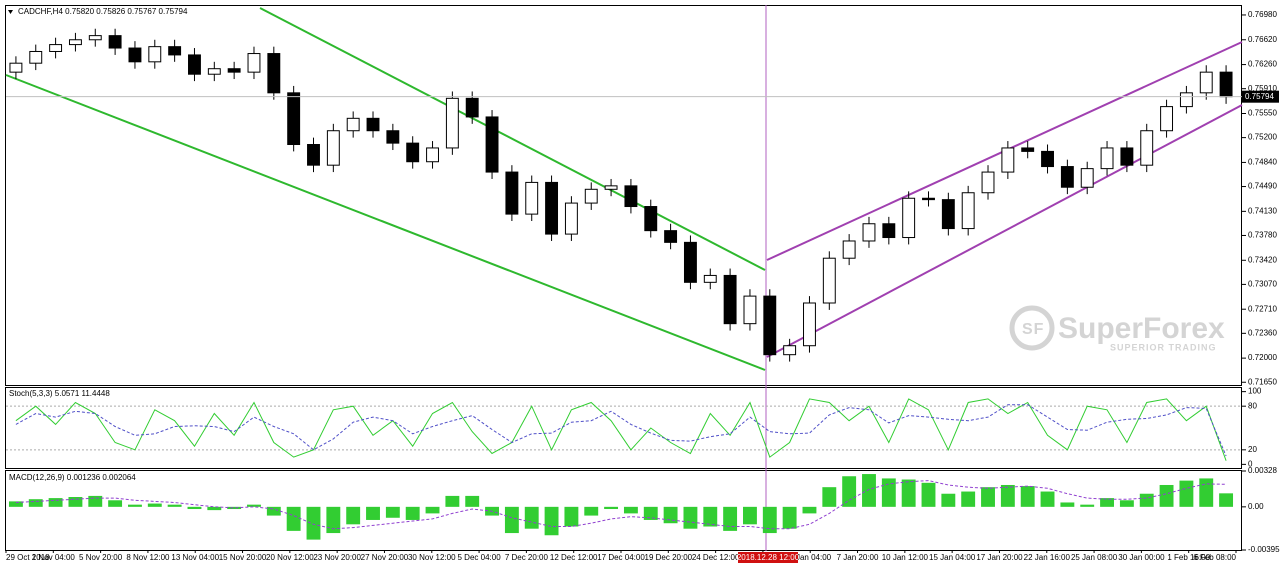  Describe the element at coordinates (669, 557) in the screenshot. I see `x-tick-label: 19 Dec 20:00` at that location.